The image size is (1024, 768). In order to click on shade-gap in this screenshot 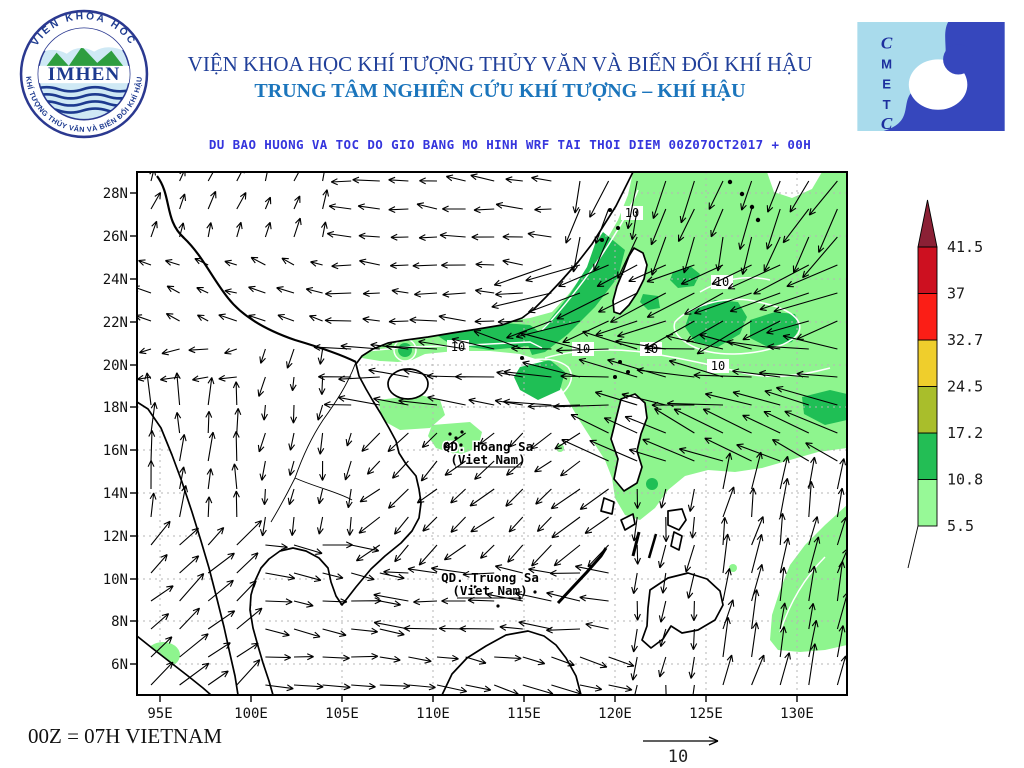, I will do `click(794, 185)`.